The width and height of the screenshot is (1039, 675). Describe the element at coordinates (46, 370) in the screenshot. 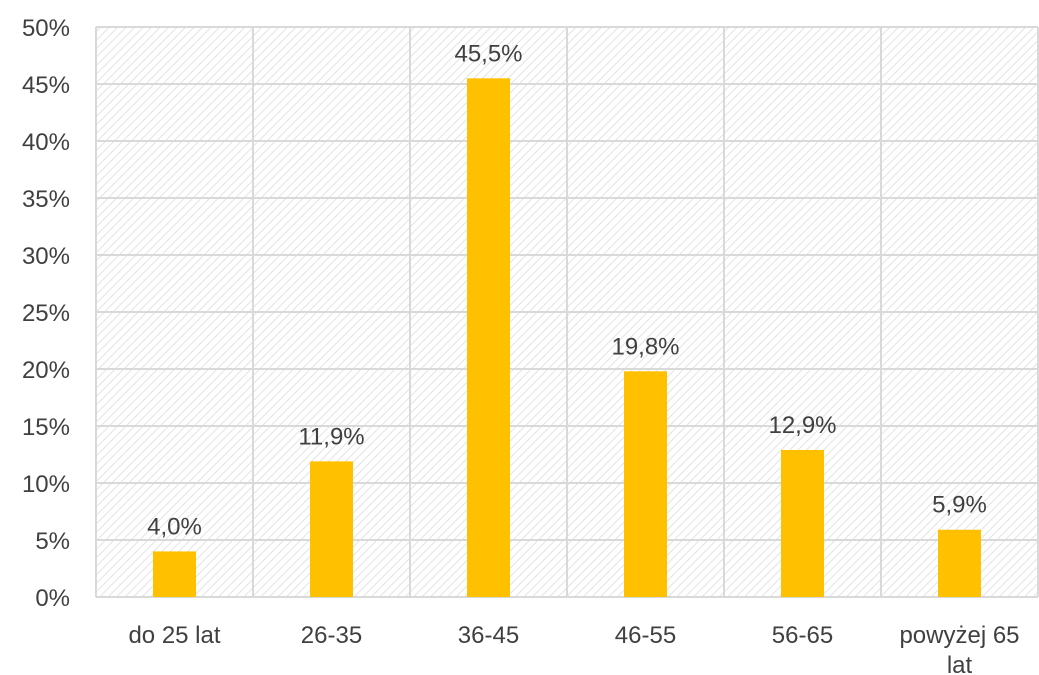

I see `y-tick-label: 20%` at that location.